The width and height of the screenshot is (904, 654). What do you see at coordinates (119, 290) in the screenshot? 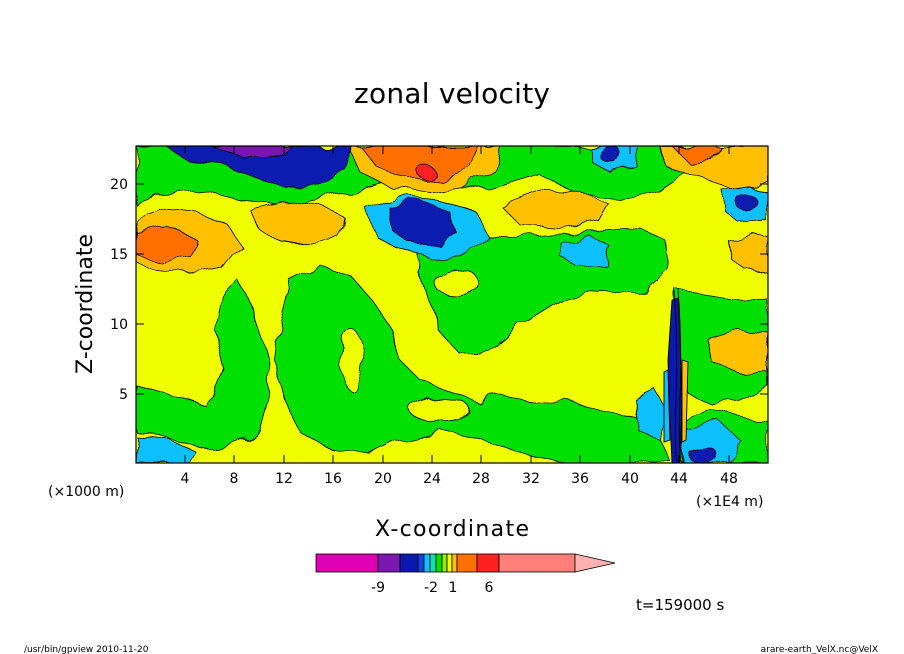
I see `y-tick-labels: 5 10 15 20` at bounding box center [119, 290].